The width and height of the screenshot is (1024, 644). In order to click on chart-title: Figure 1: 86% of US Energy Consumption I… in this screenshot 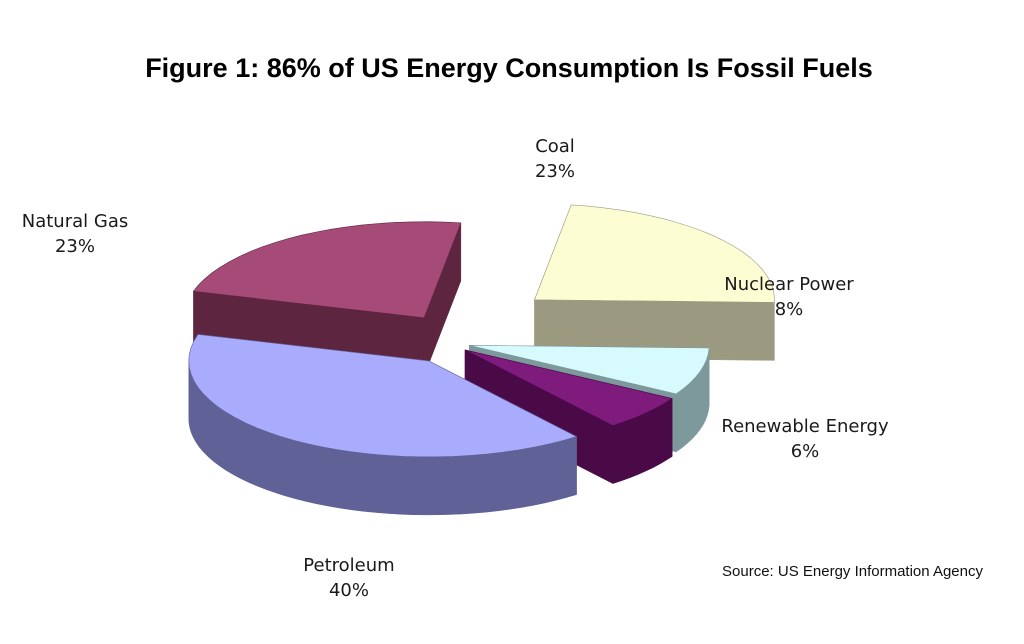, I will do `click(509, 68)`.